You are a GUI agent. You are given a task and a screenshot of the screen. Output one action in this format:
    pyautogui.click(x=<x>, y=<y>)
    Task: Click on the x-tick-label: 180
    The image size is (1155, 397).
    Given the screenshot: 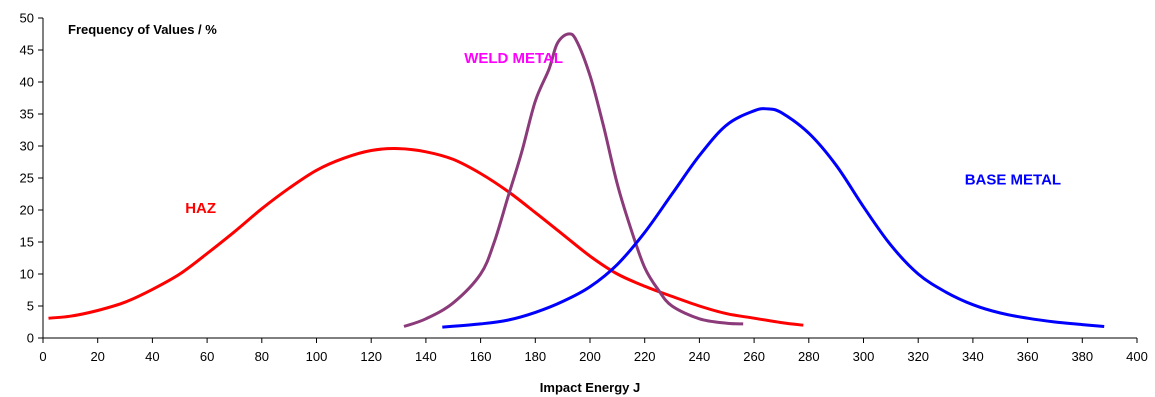 What is the action you would take?
    pyautogui.click(x=535, y=356)
    